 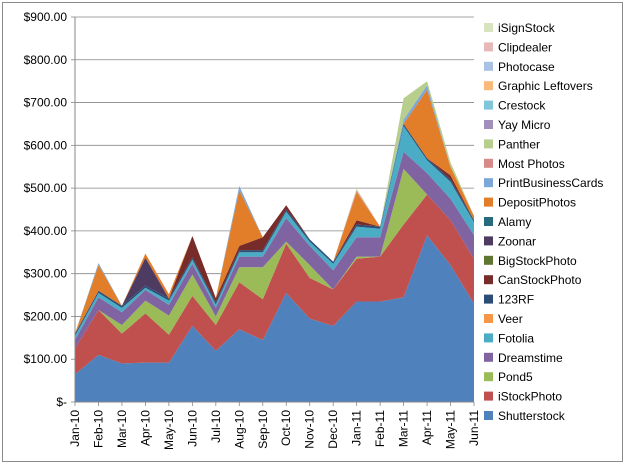 What do you see at coordinates (527, 28) in the screenshot?
I see `legend-label: iSignStock` at bounding box center [527, 28].